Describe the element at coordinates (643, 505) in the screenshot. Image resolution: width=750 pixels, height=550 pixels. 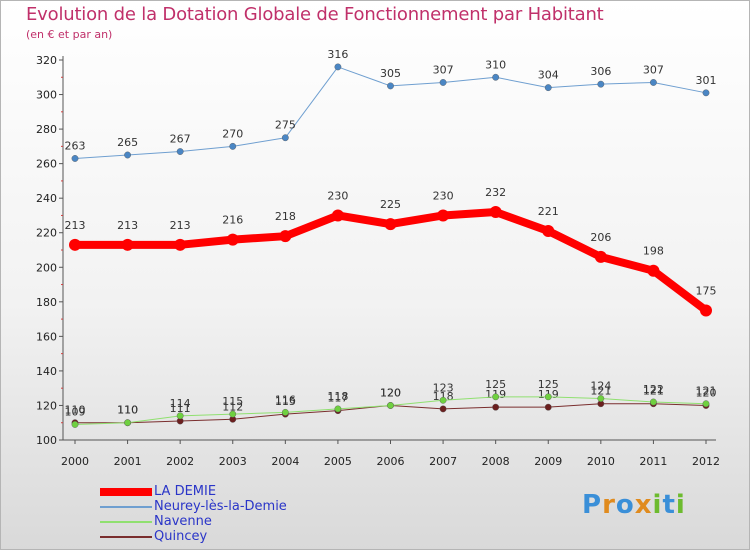
I see `logo-letter: x` at that location.